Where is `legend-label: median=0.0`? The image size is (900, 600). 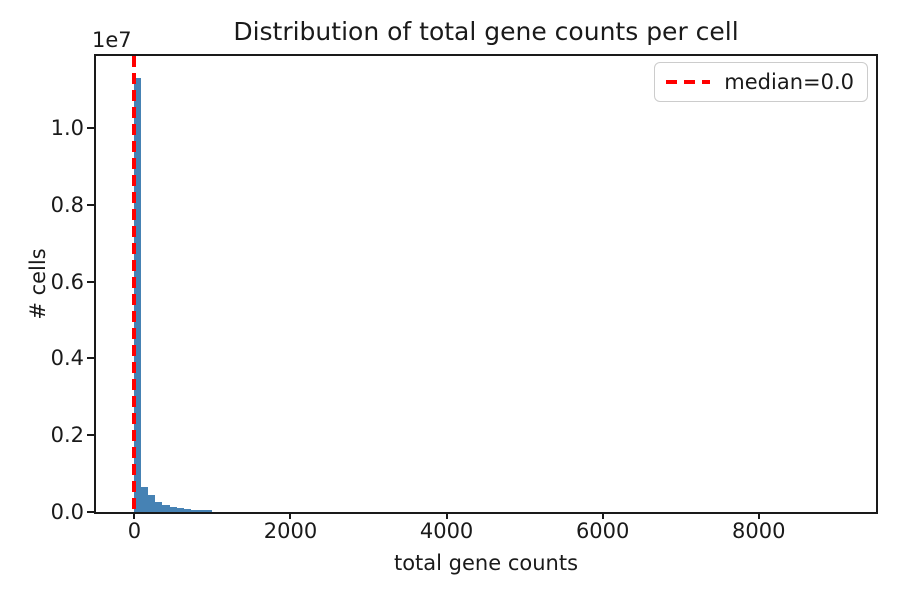 legend-label: median=0.0 is located at coordinates (789, 82).